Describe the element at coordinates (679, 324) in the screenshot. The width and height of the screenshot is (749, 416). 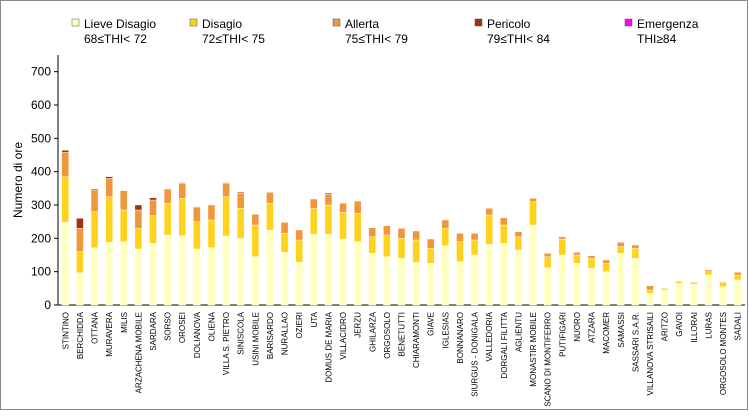
I see `x-tick-label: GAVOI` at that location.